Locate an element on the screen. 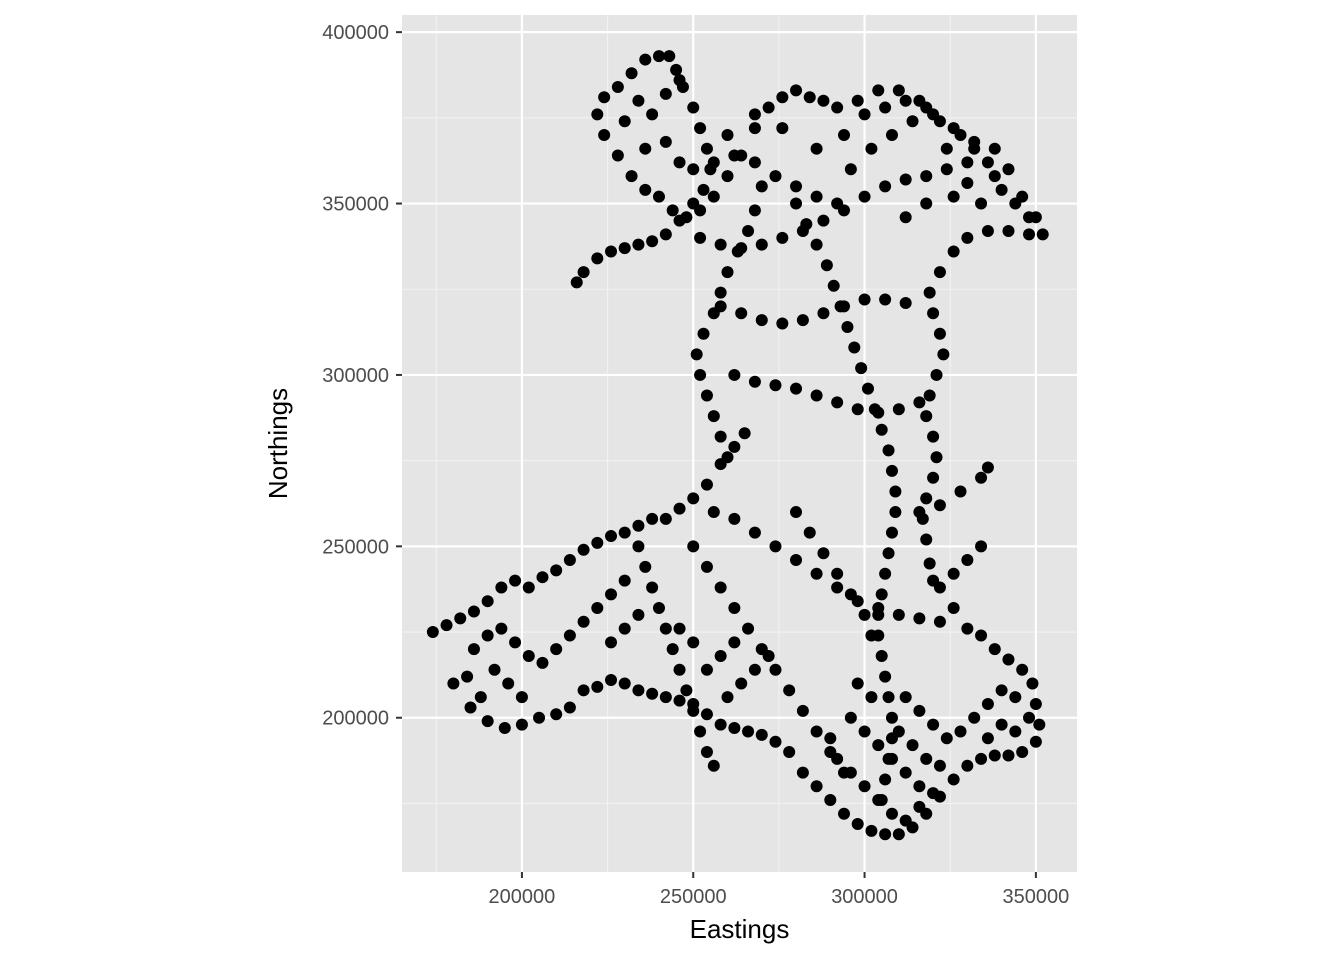 Image resolution: width=1344 pixels, height=960 pixels. x-tick-label: 300000 is located at coordinates (864, 897).